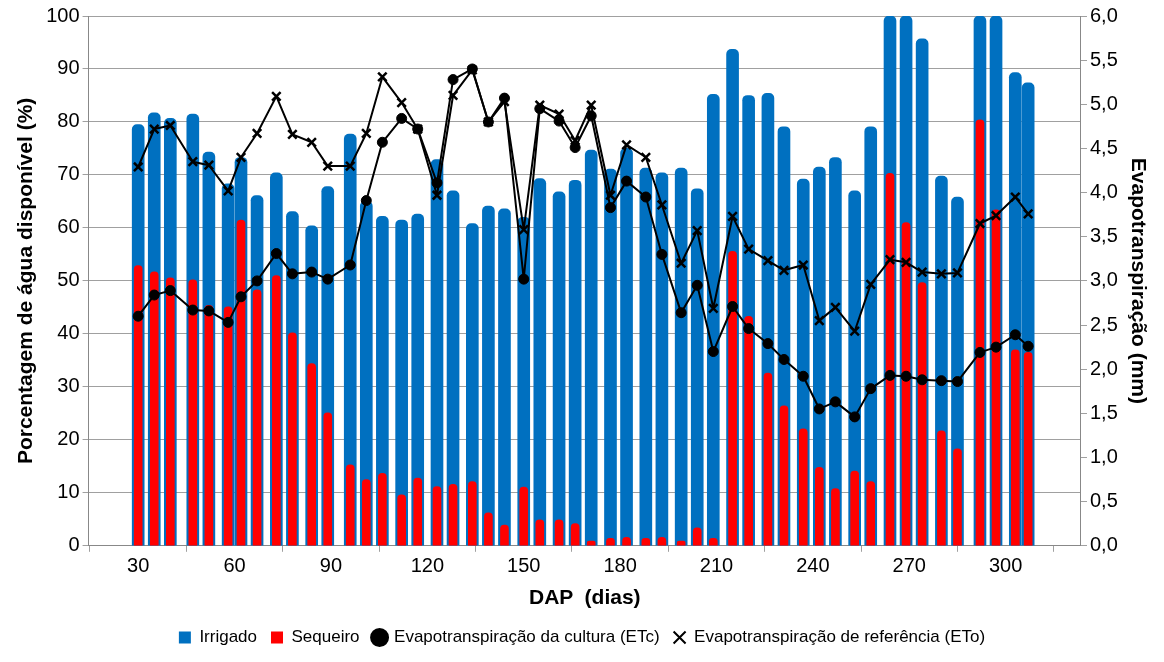 The image size is (1164, 662). I want to click on y2-tick-label: 0,5, so click(1104, 500).